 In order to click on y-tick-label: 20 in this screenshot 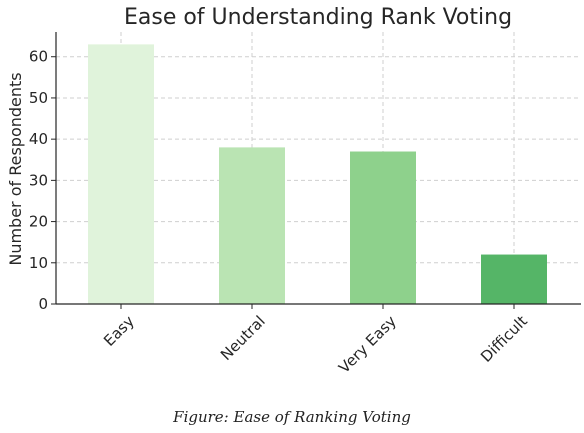, I will do `click(38, 222)`.